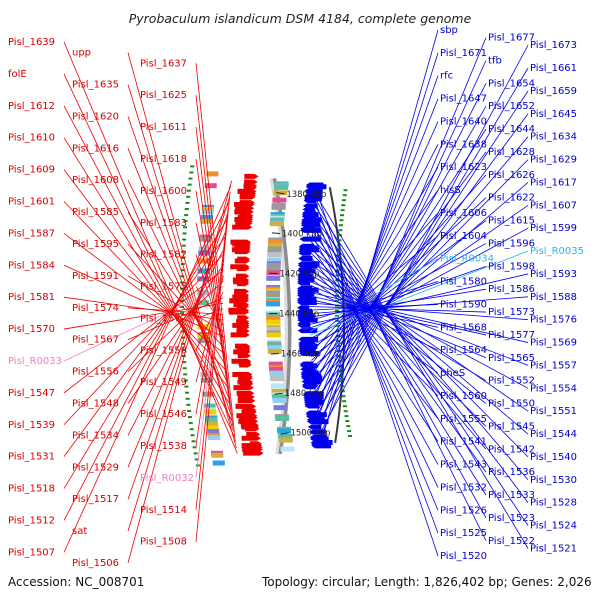 The height and width of the screenshot is (600, 600). What do you see at coordinates (35, 361) in the screenshot?
I see `gene-label-left: Pisl_R0033` at bounding box center [35, 361].